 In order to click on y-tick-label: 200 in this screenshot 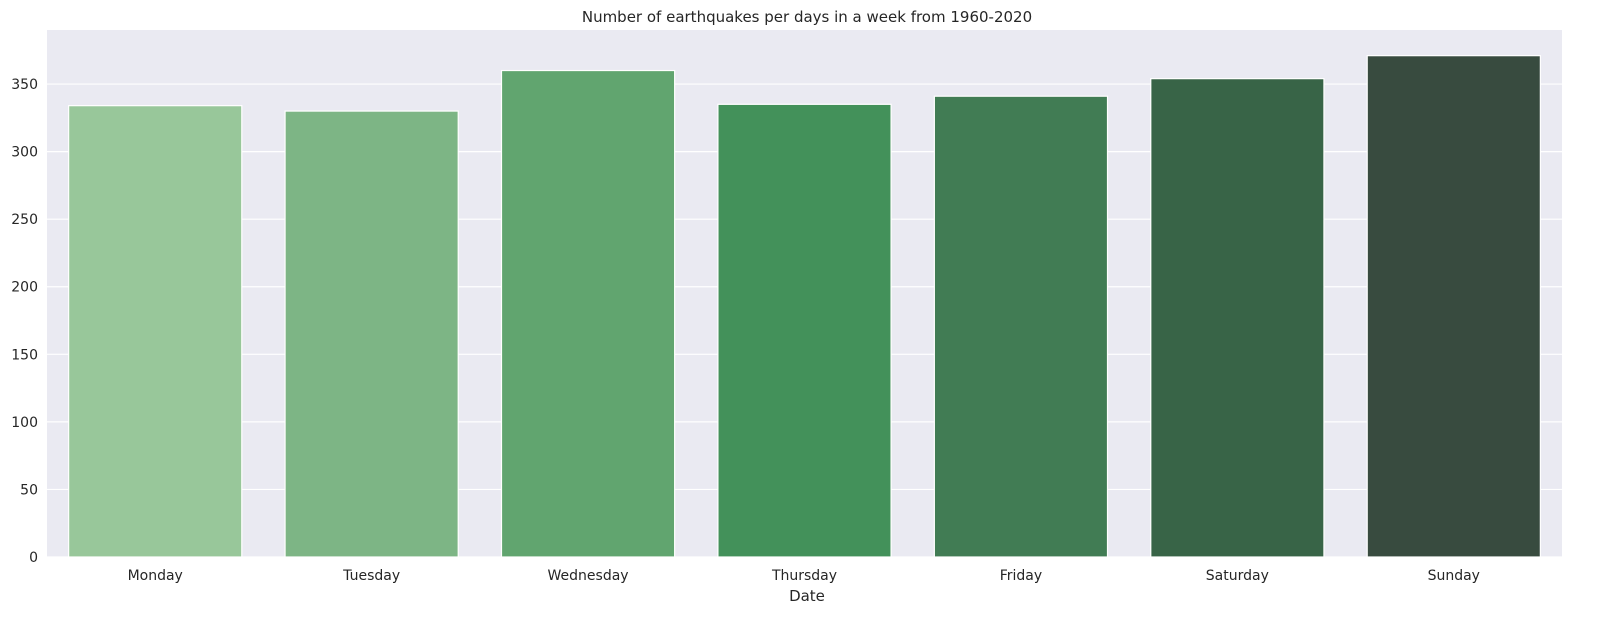, I will do `click(24, 288)`.